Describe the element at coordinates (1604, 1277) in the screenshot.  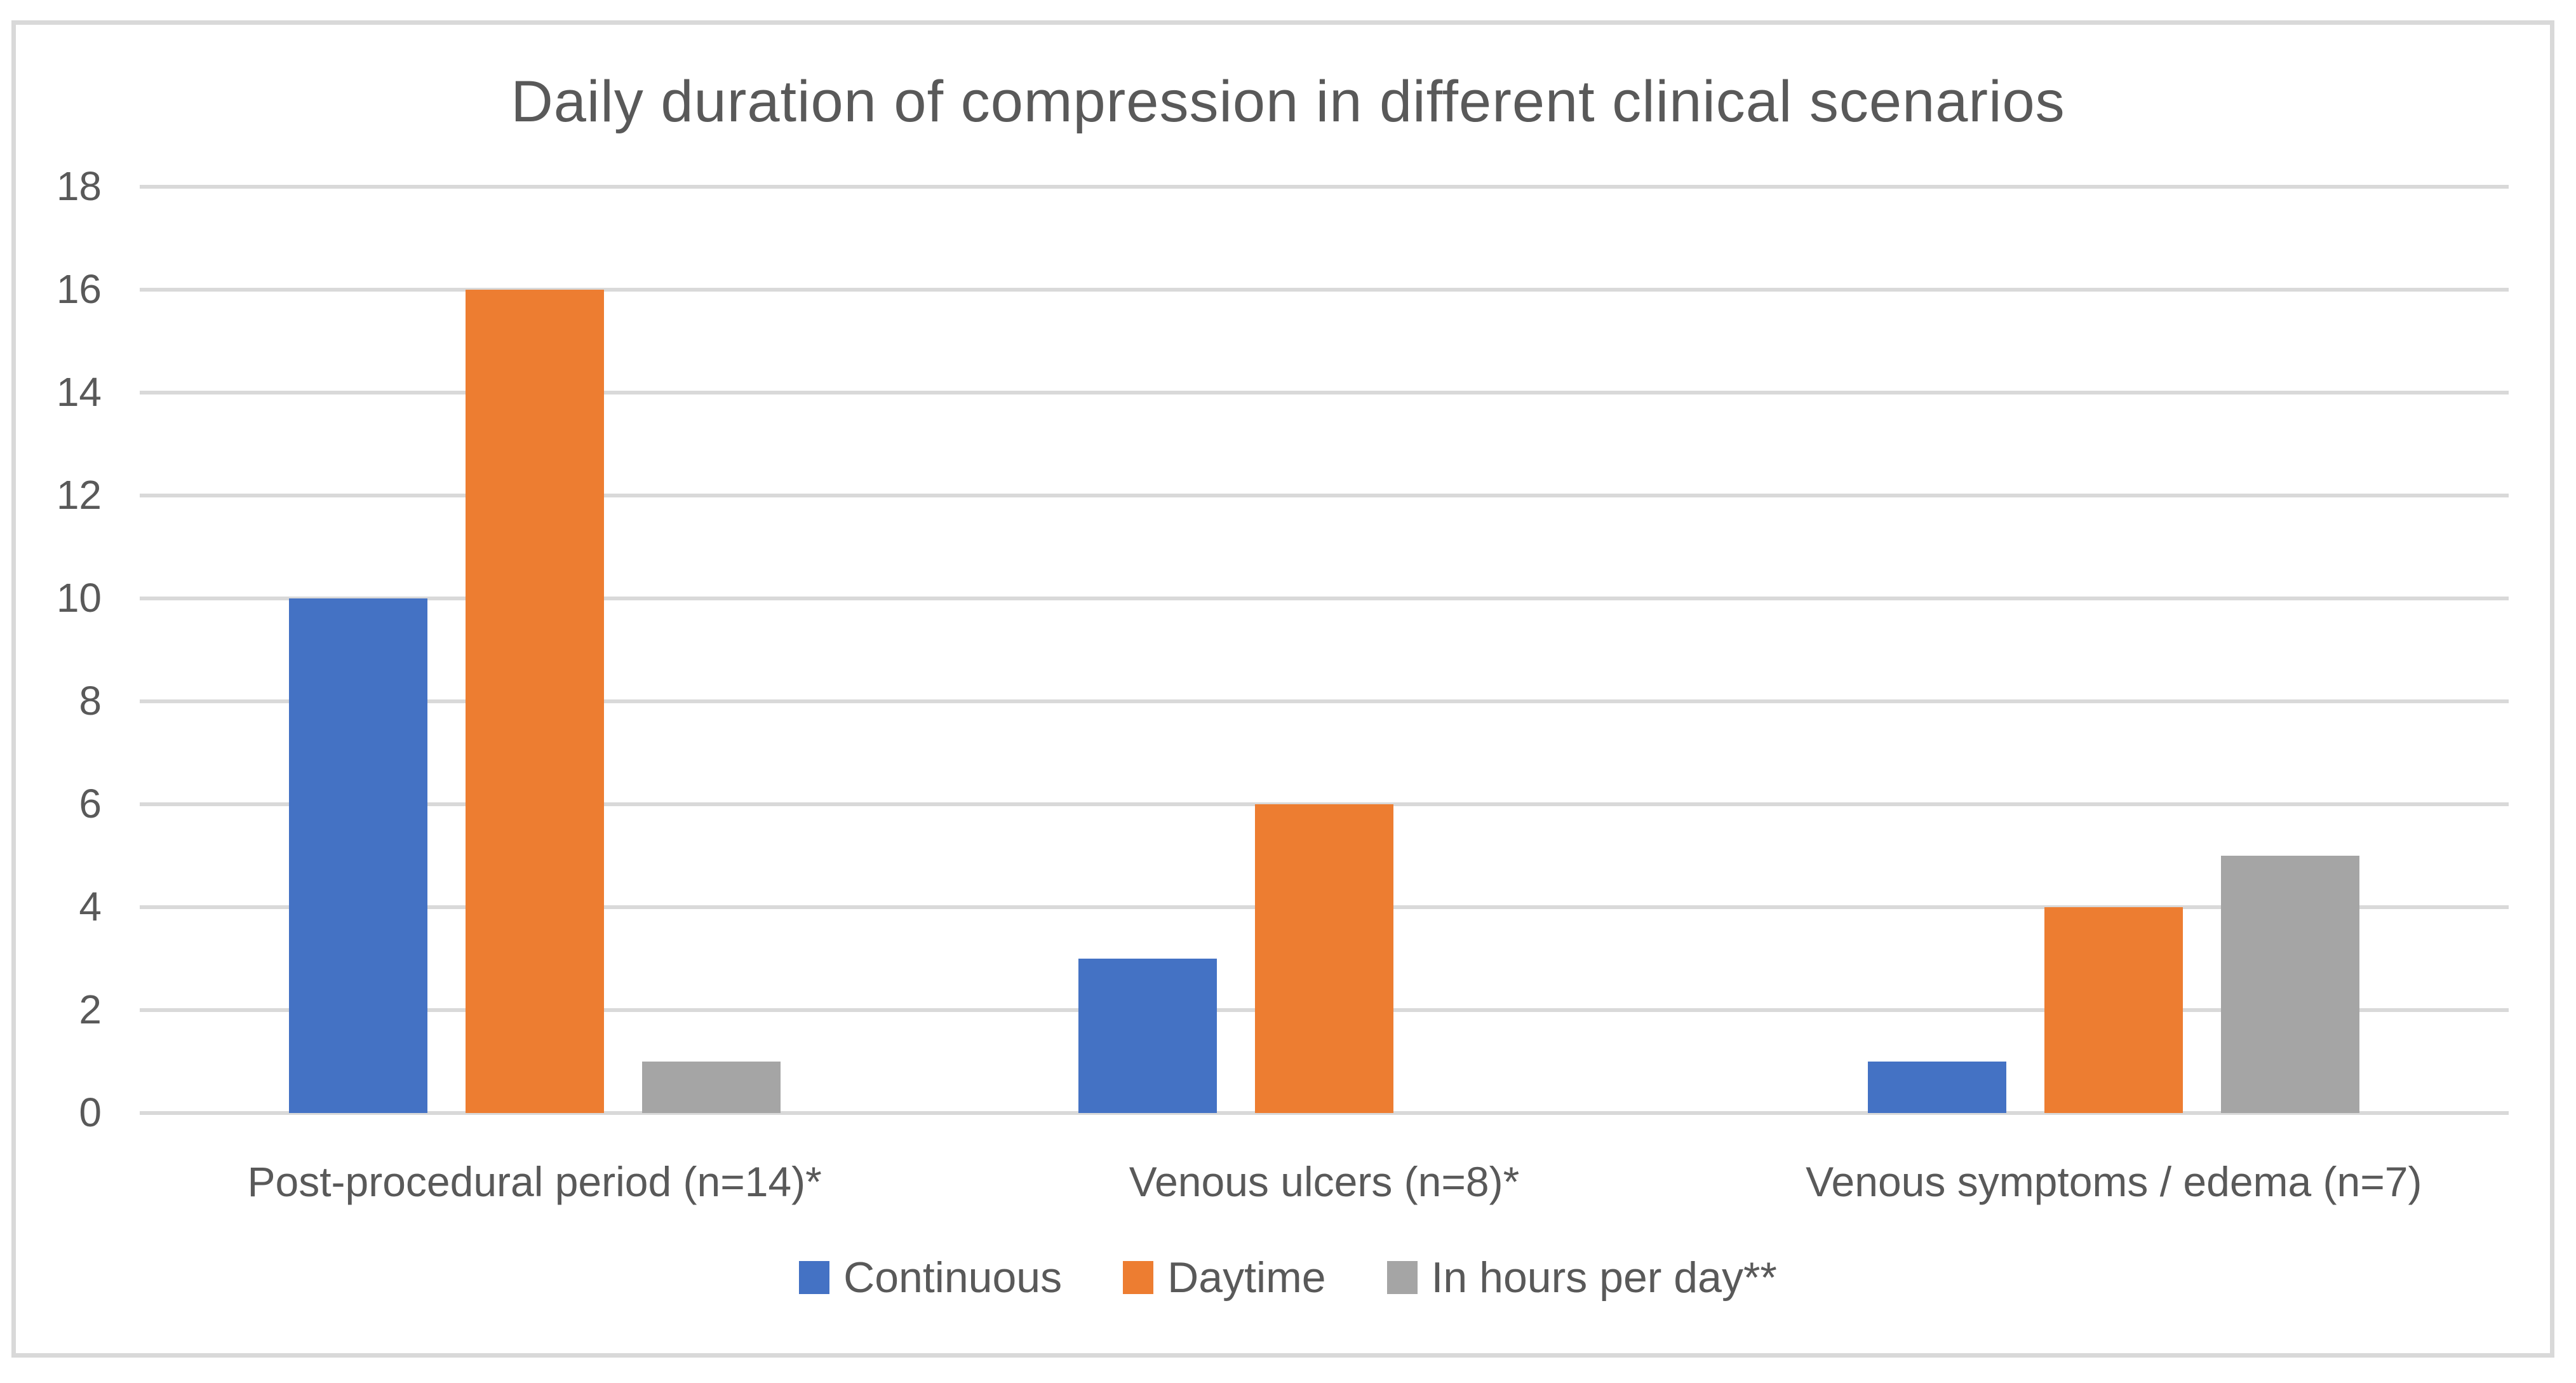
I see `legend-label-in-hours-per-day: In hours per day**` at that location.